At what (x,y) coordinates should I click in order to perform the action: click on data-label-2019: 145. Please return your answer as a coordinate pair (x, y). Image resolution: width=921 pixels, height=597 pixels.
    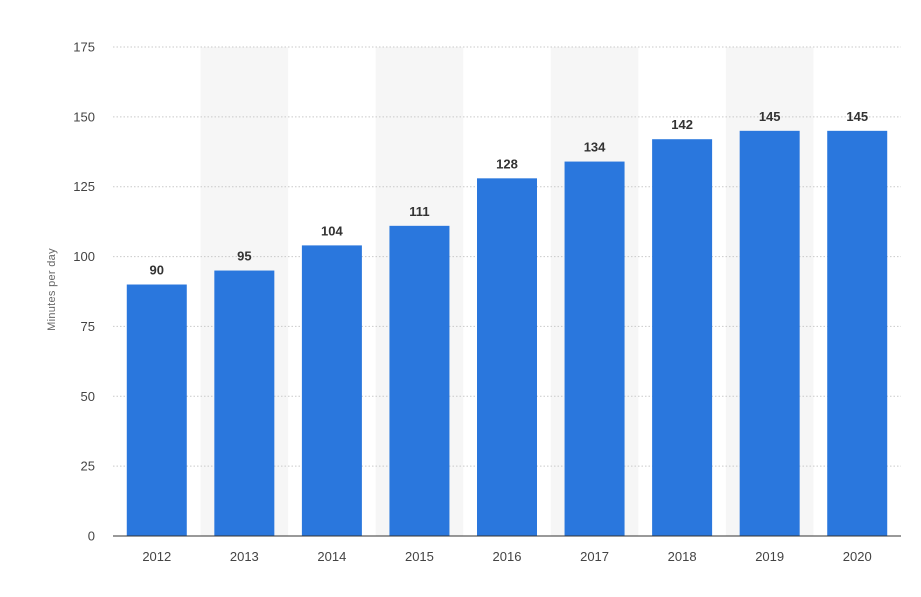
    Looking at the image, I should click on (770, 116).